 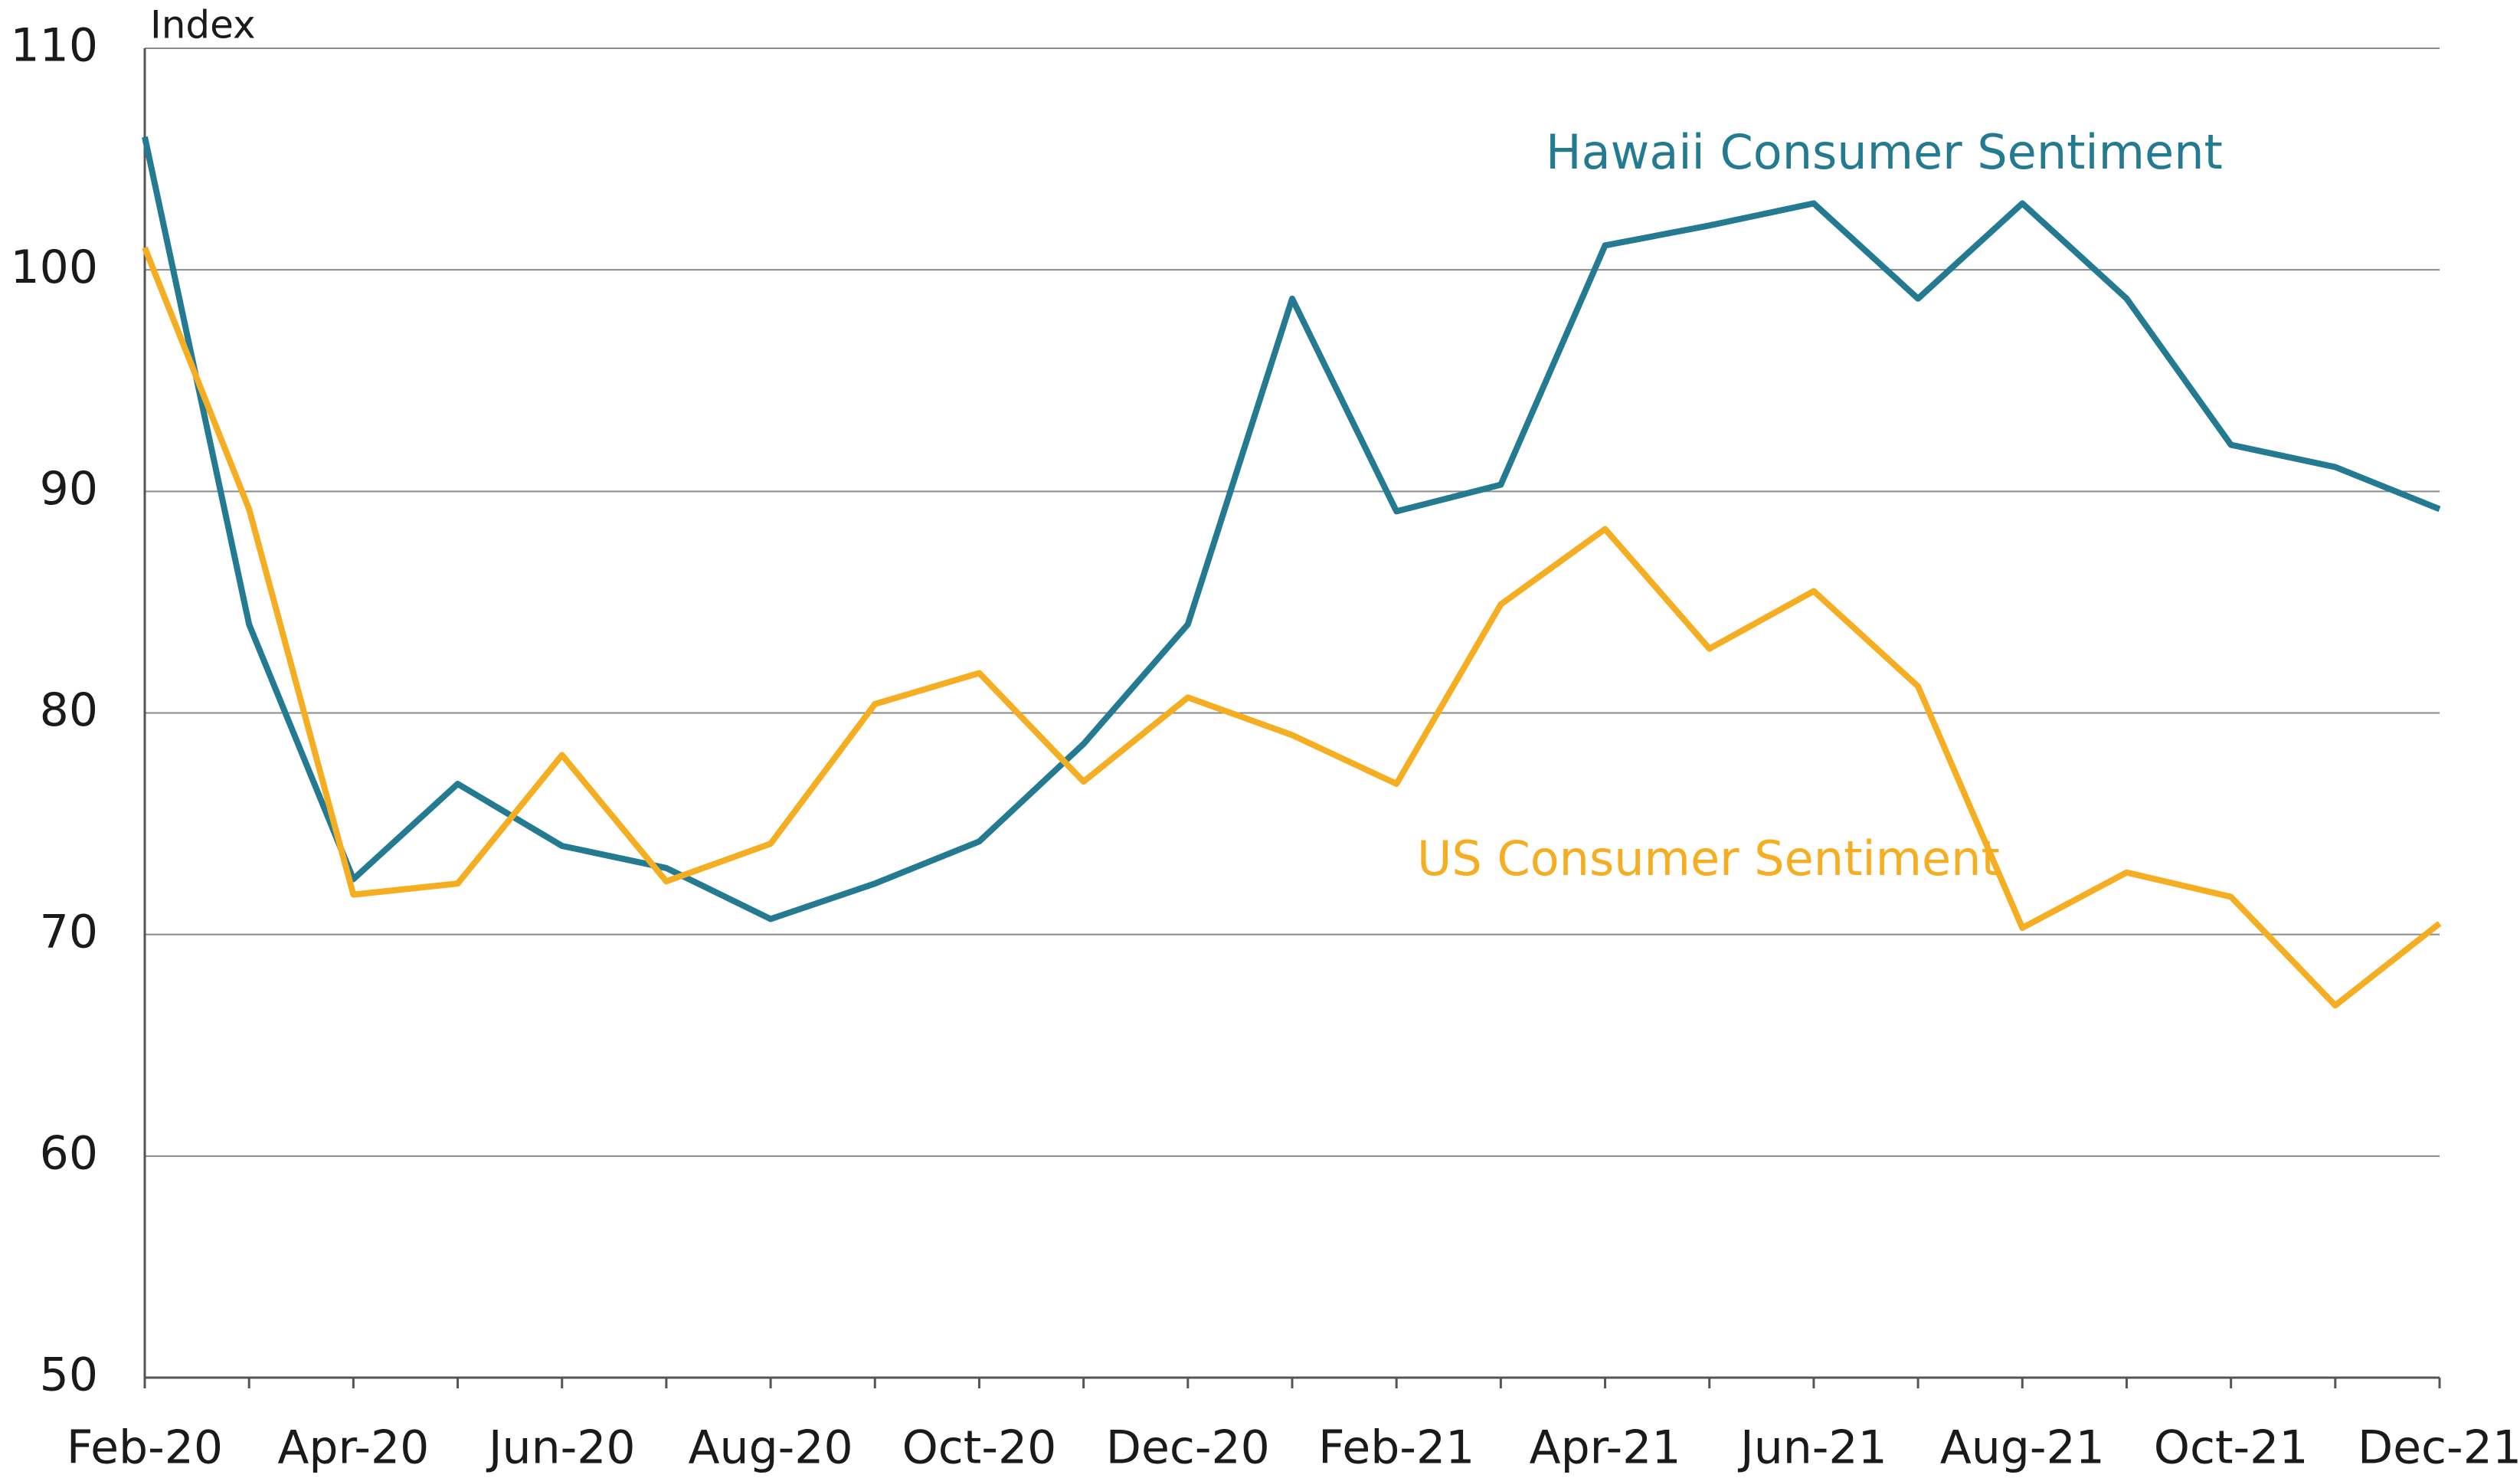 What do you see at coordinates (1188, 1448) in the screenshot?
I see `x-tick-label: Dec-20` at bounding box center [1188, 1448].